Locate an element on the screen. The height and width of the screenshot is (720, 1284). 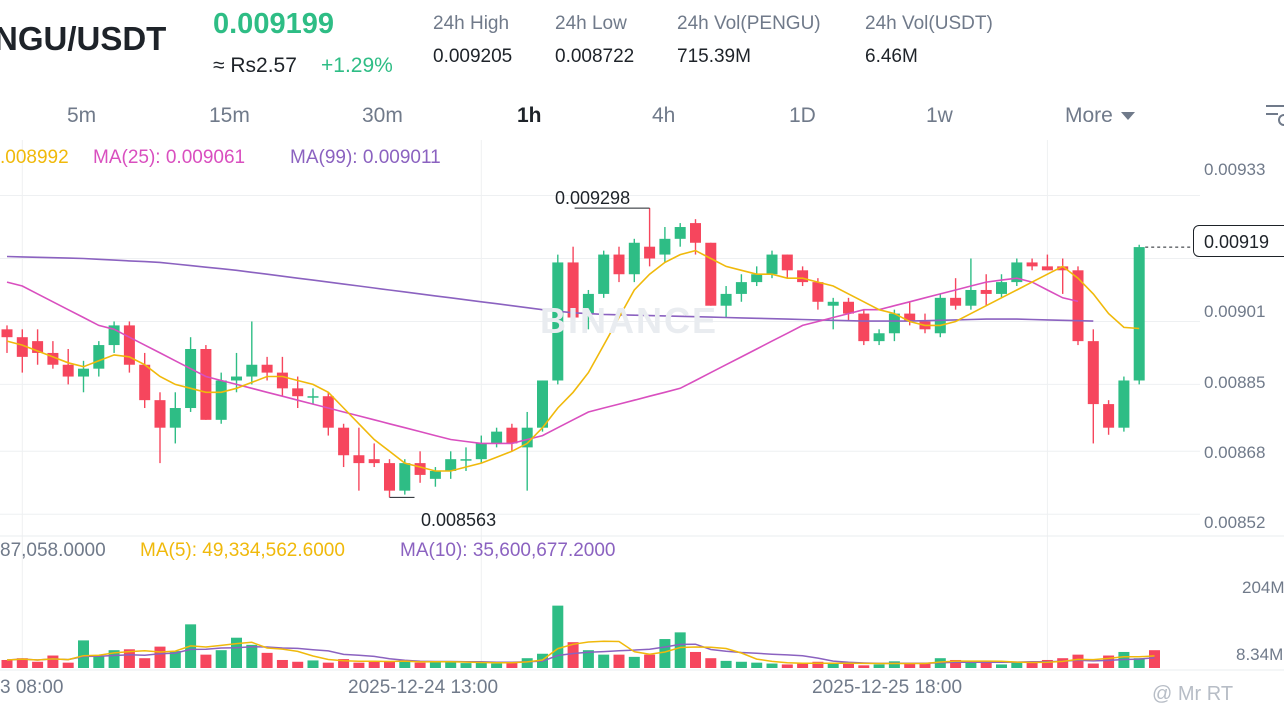
tab-1w: 1w is located at coordinates (939, 115).